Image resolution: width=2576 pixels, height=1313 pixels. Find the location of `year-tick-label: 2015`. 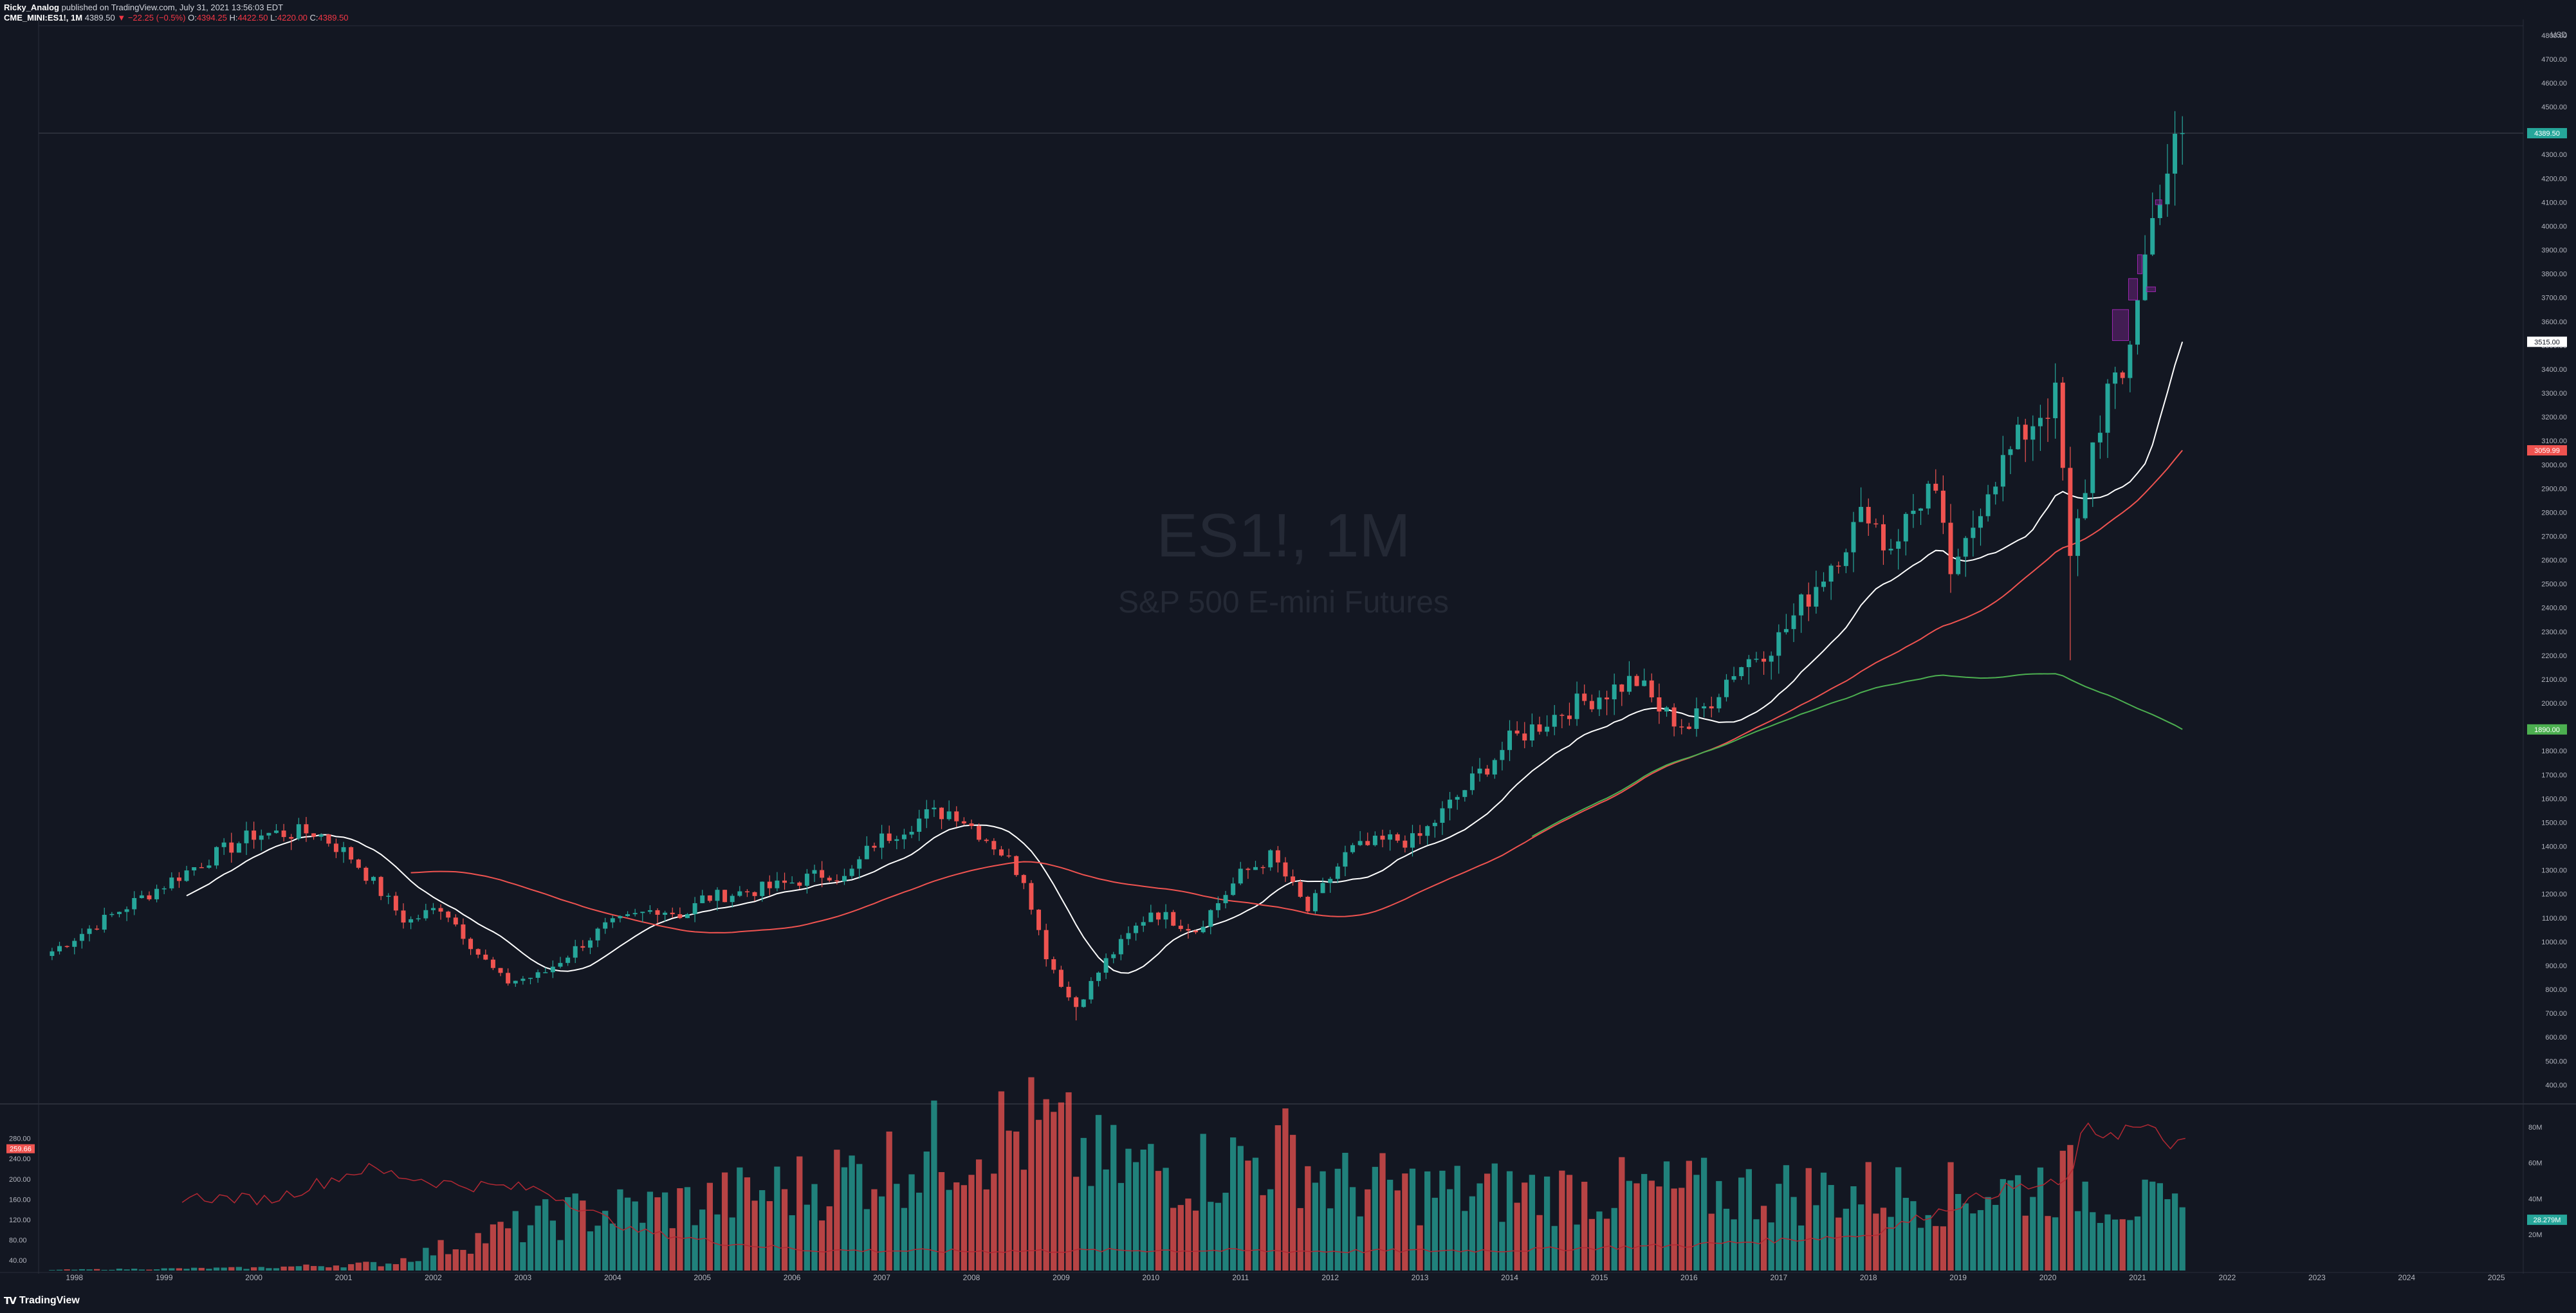

year-tick-label: 2015 is located at coordinates (1599, 1277).